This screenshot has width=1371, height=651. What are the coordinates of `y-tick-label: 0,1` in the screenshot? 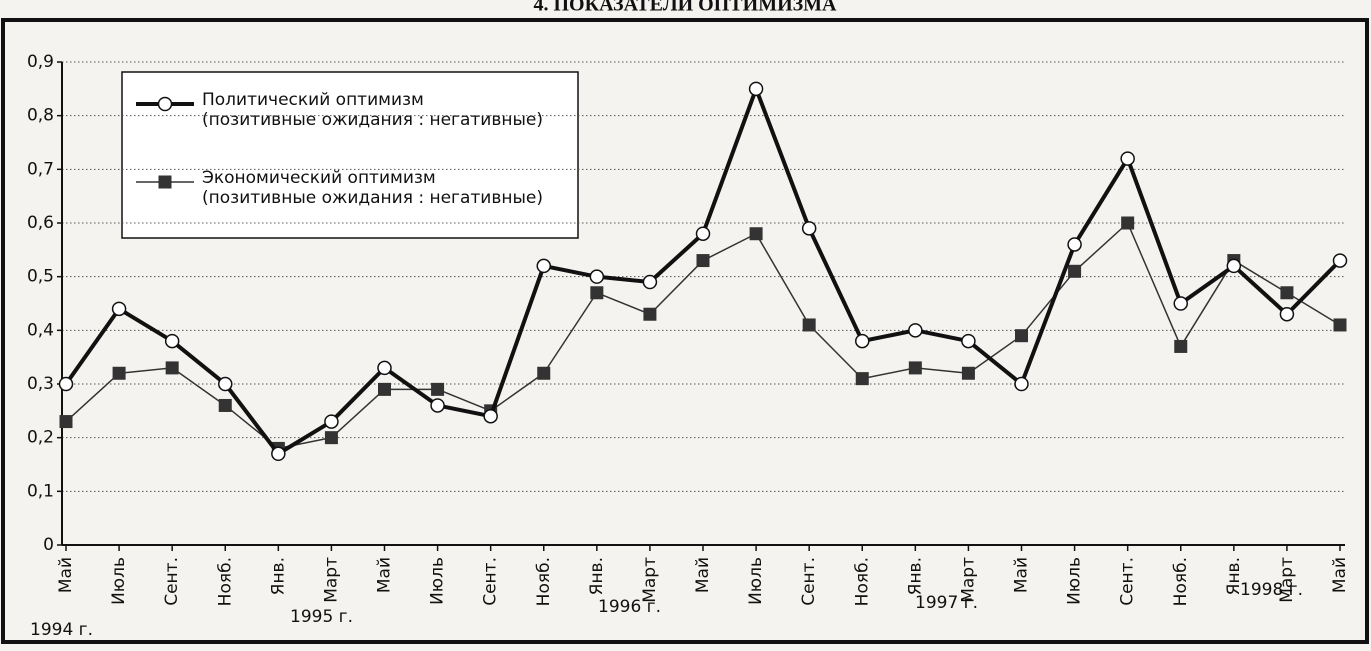 It's located at (40, 491).